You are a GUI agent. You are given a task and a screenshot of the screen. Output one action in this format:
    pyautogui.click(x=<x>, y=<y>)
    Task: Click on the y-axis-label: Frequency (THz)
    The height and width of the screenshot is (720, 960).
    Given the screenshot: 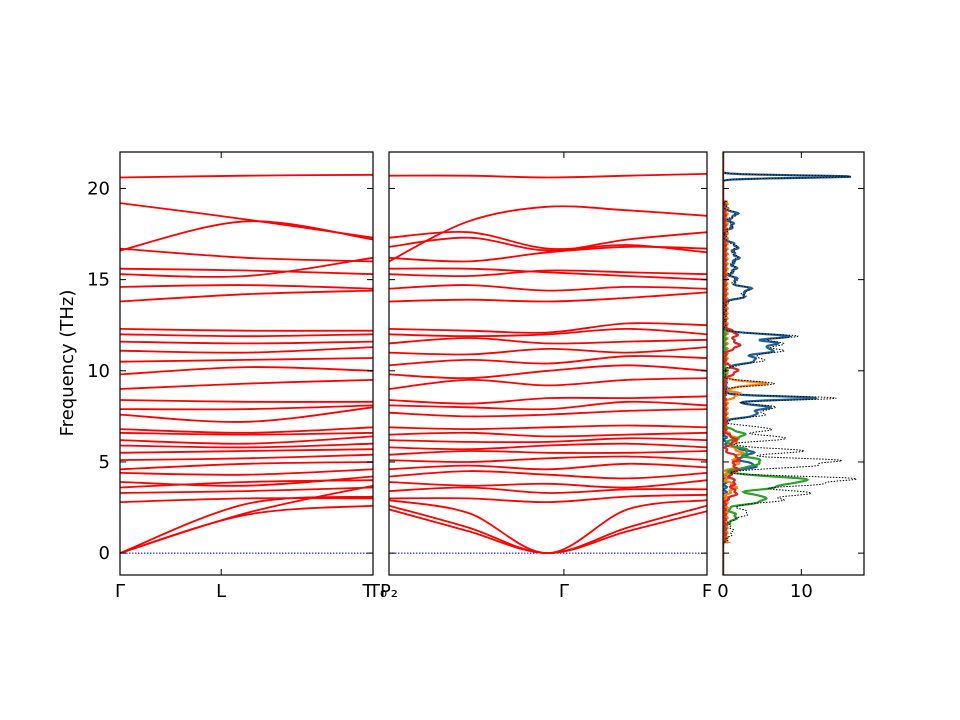 What is the action you would take?
    pyautogui.click(x=67, y=363)
    